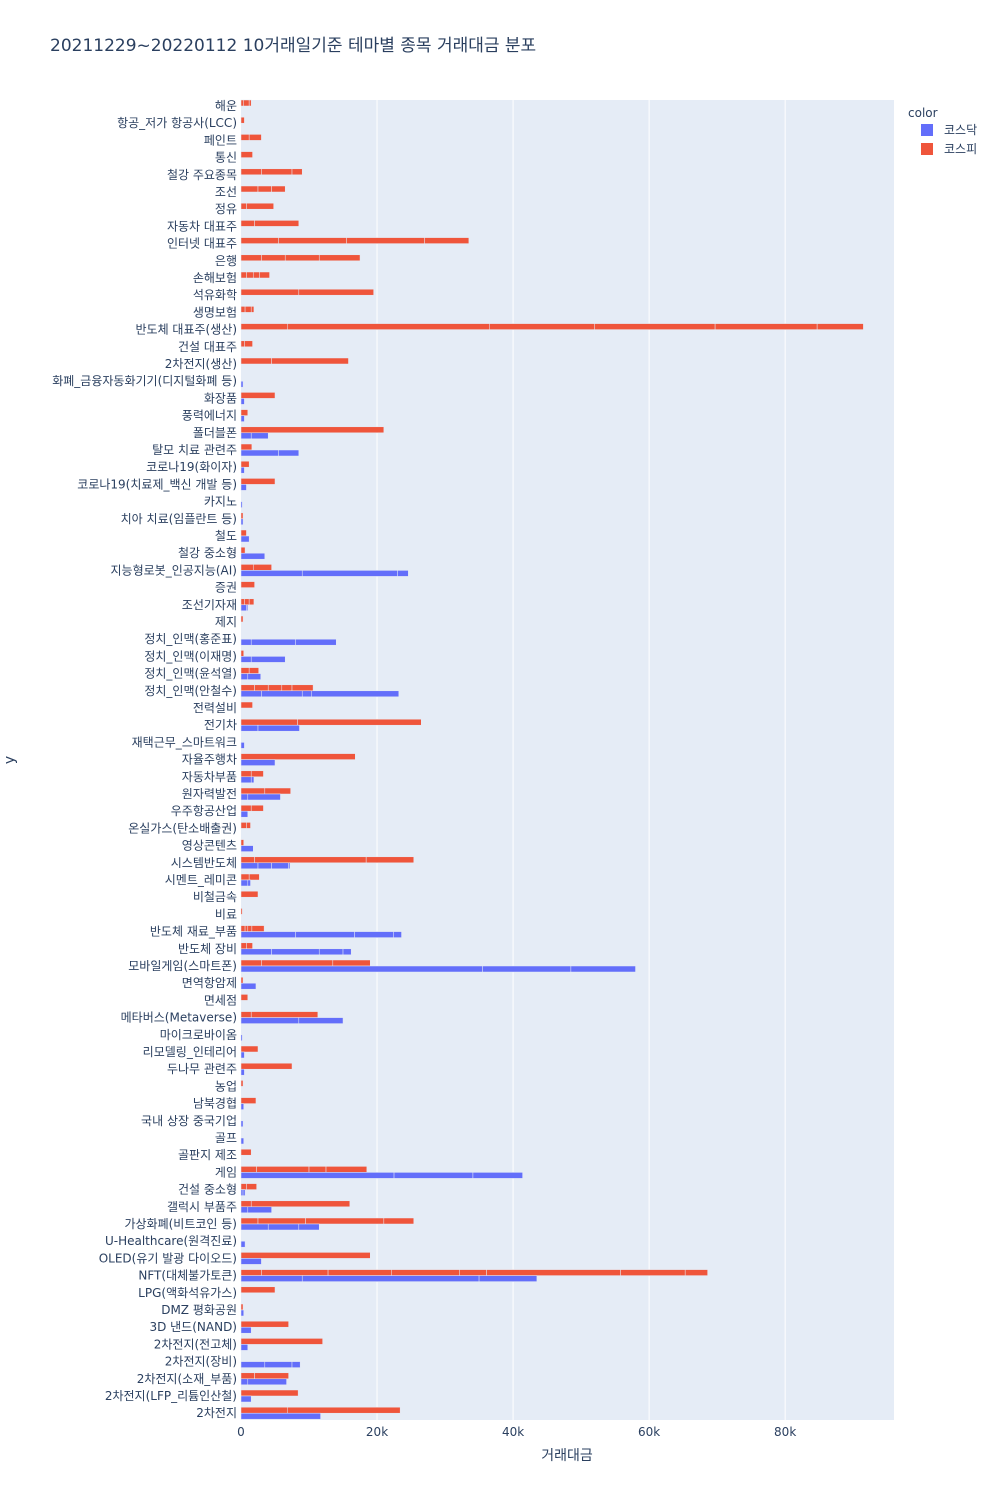 Image resolution: width=1000 pixels, height=1500 pixels. What do you see at coordinates (960, 130) in the screenshot?
I see `legend-label: 코스닥` at bounding box center [960, 130].